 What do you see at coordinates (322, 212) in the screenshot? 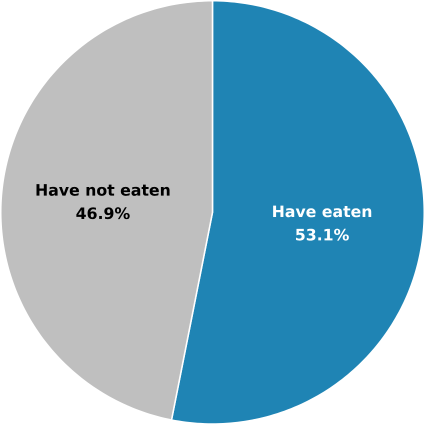
I see `slice-label: Have eaten` at bounding box center [322, 212].